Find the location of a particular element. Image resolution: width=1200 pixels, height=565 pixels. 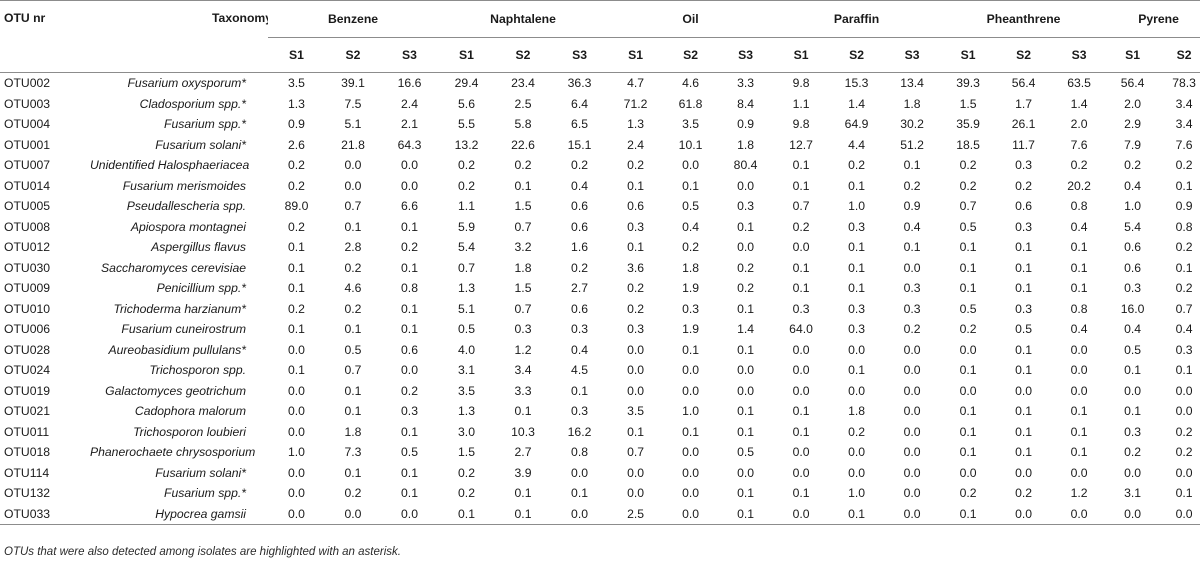

value-cell: 1.5 is located at coordinates (523, 206).